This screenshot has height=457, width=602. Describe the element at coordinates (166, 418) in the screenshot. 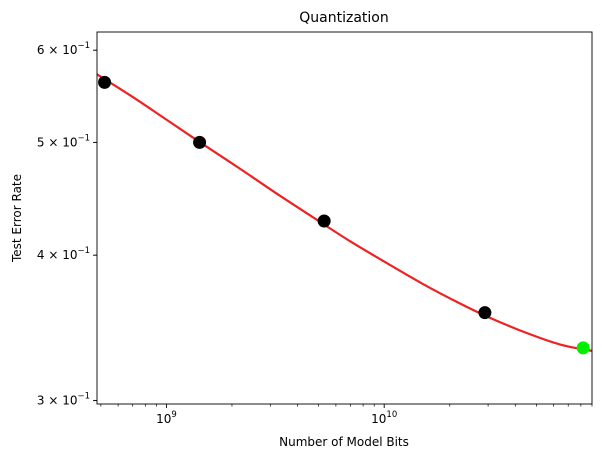

I see `x-tick-label: 109` at that location.